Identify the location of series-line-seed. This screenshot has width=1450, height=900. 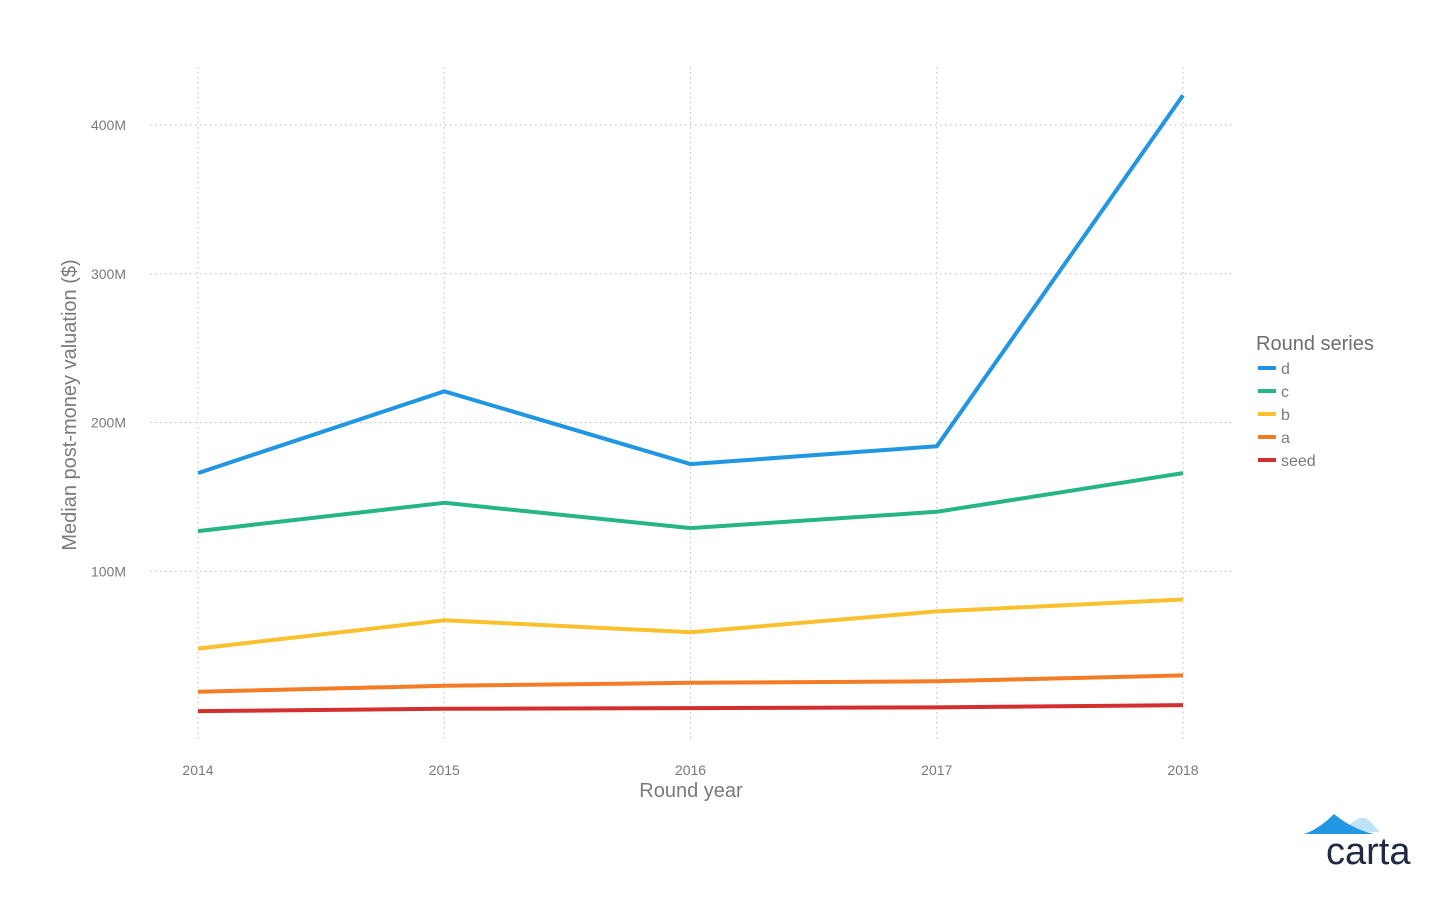
(690, 708).